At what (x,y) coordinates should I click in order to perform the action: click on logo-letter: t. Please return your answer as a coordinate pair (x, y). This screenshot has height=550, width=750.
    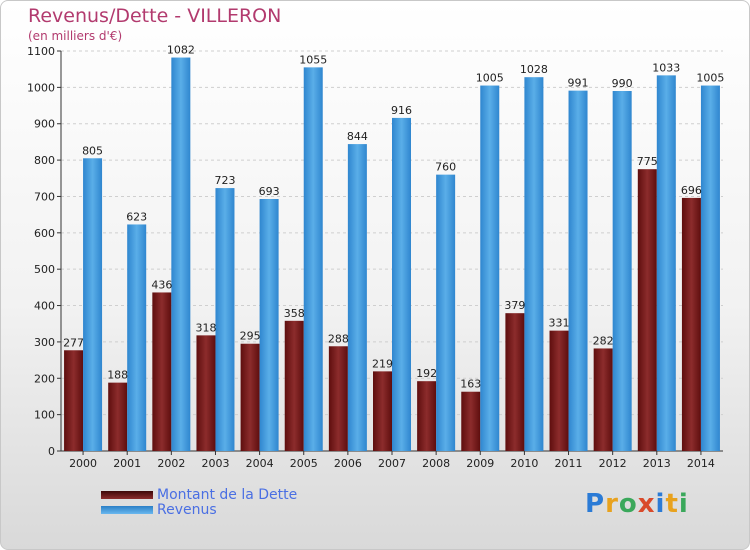
    Looking at the image, I should click on (672, 504).